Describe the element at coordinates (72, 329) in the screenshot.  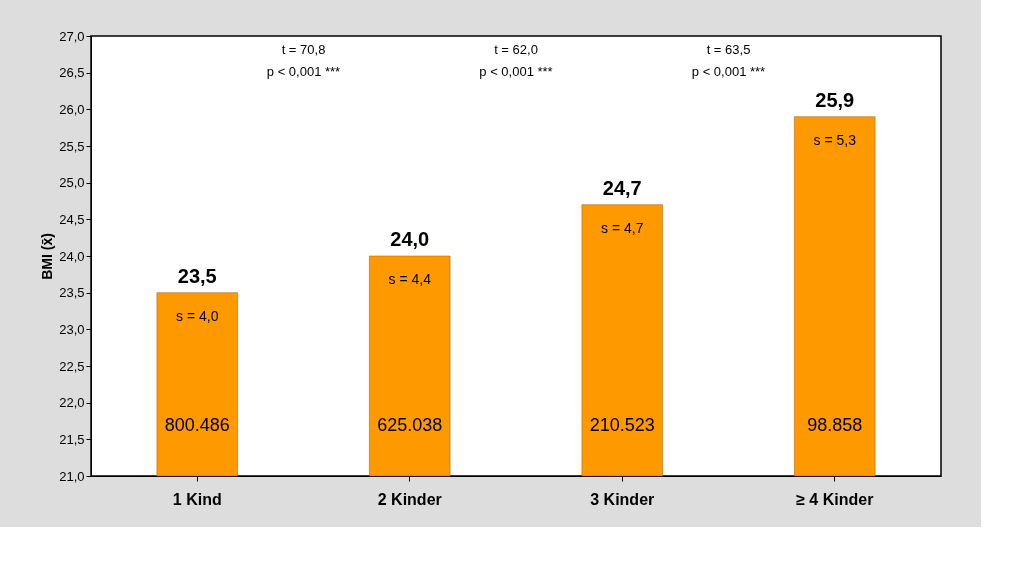
I see `y-tick-label: 23,0` at that location.